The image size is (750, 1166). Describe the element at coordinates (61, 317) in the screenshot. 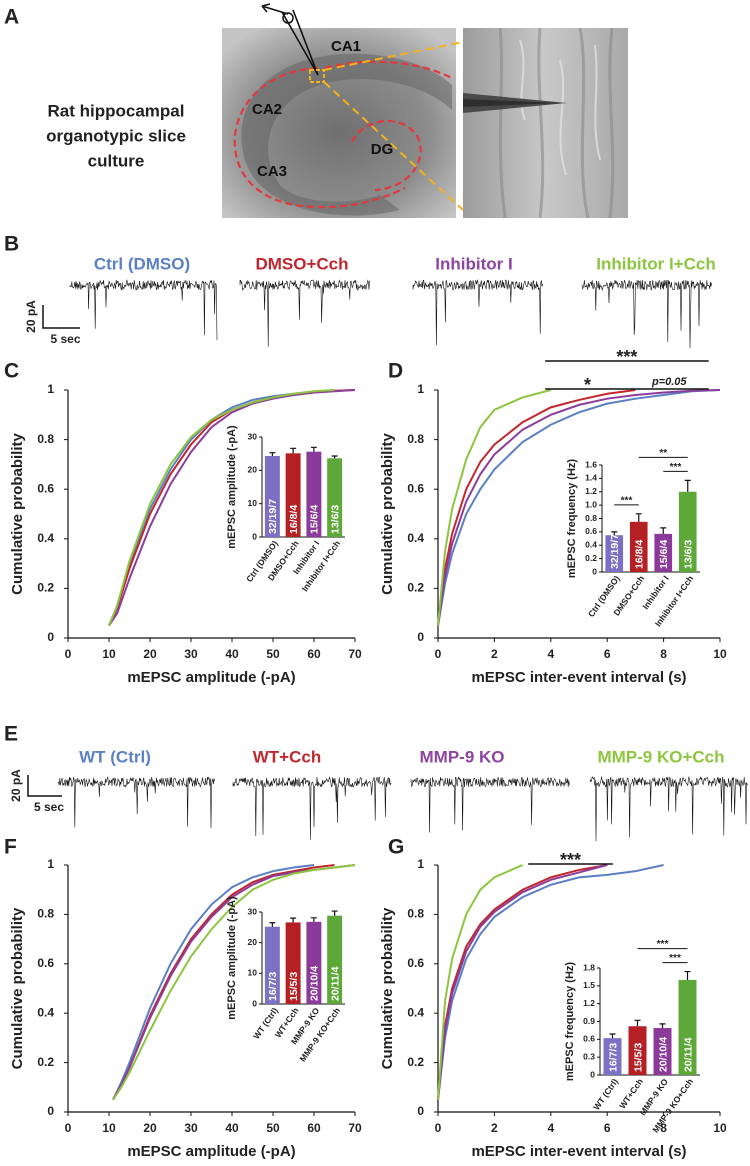

I see `scale-bar` at that location.